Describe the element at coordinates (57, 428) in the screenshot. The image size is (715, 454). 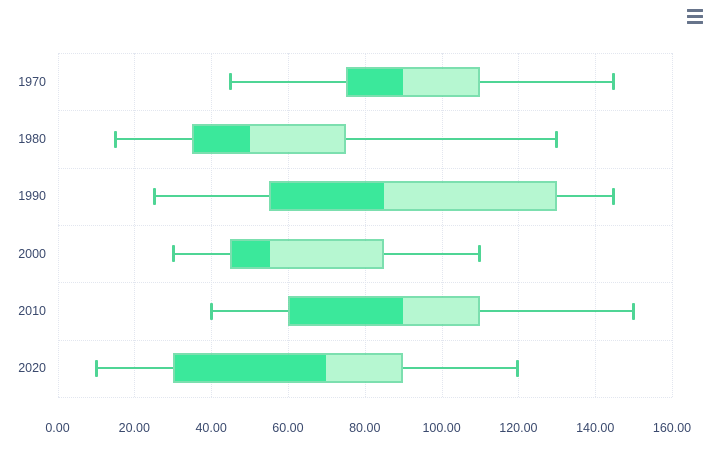
I see `x-tick-label: 0.00` at that location.